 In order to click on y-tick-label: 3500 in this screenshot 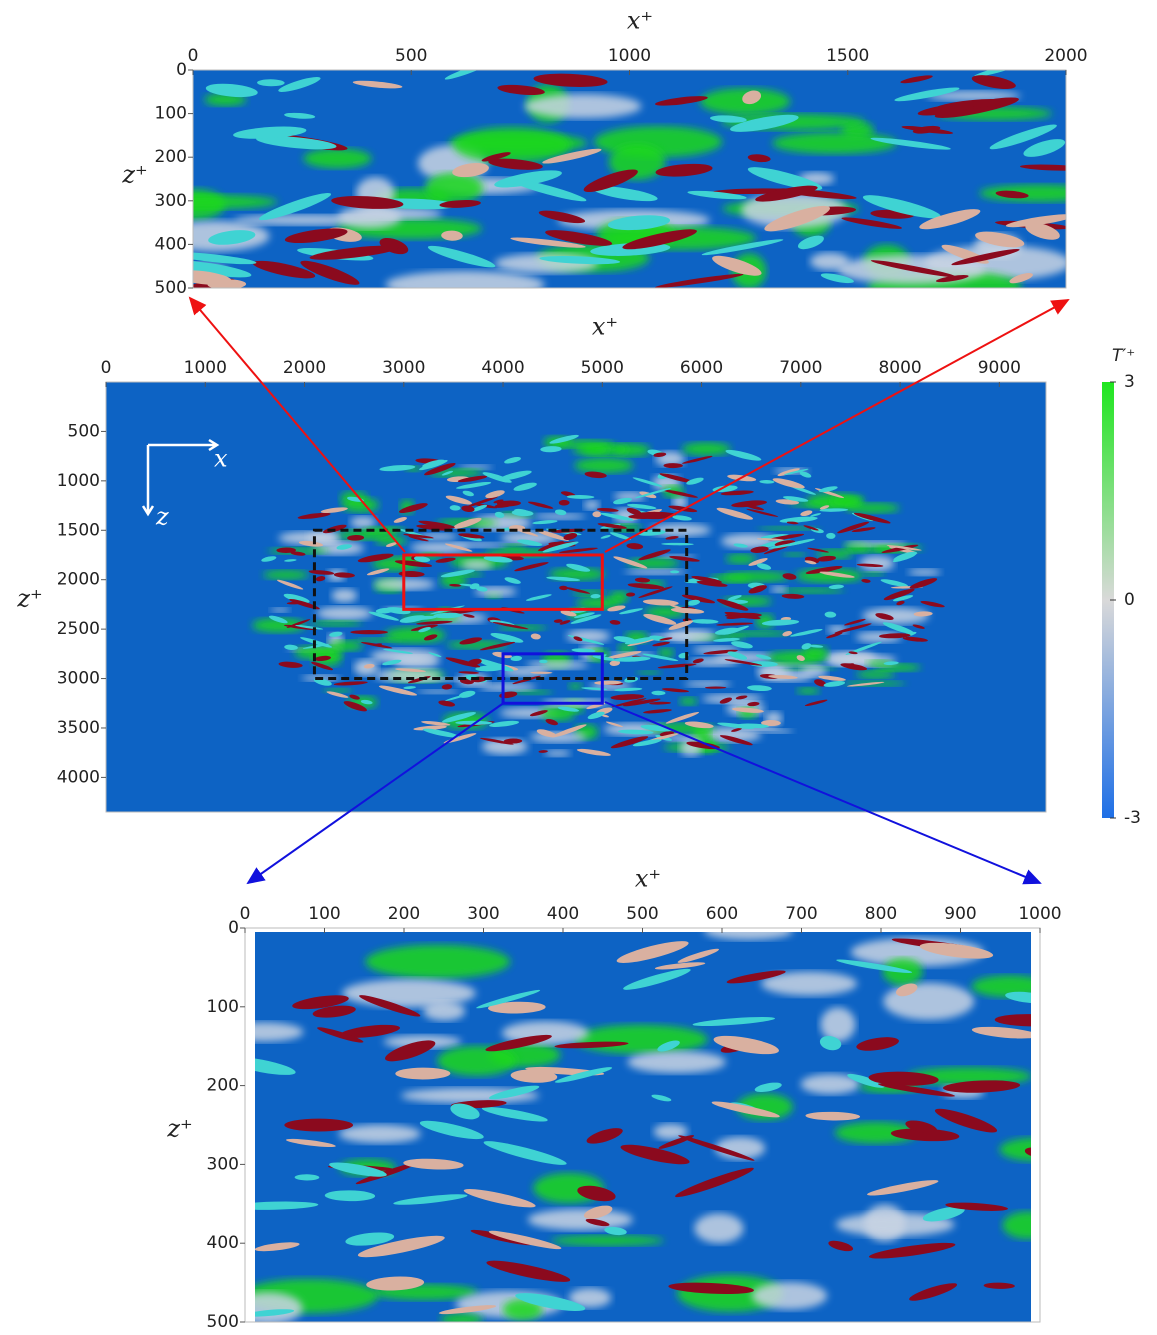, I will do `click(78, 728)`.